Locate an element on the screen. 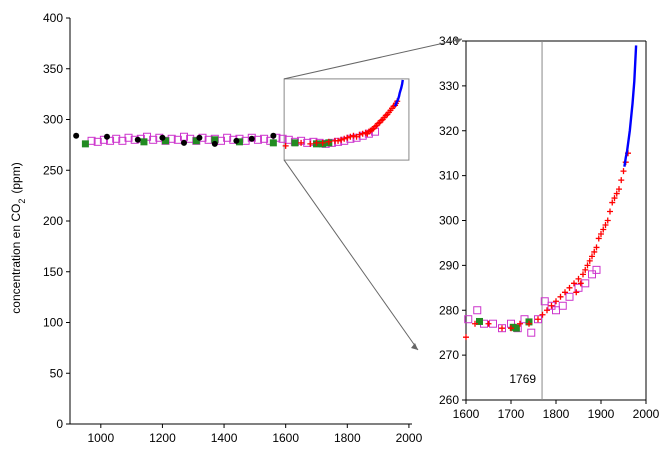  year-marker-label: 1769 is located at coordinates (522, 379).